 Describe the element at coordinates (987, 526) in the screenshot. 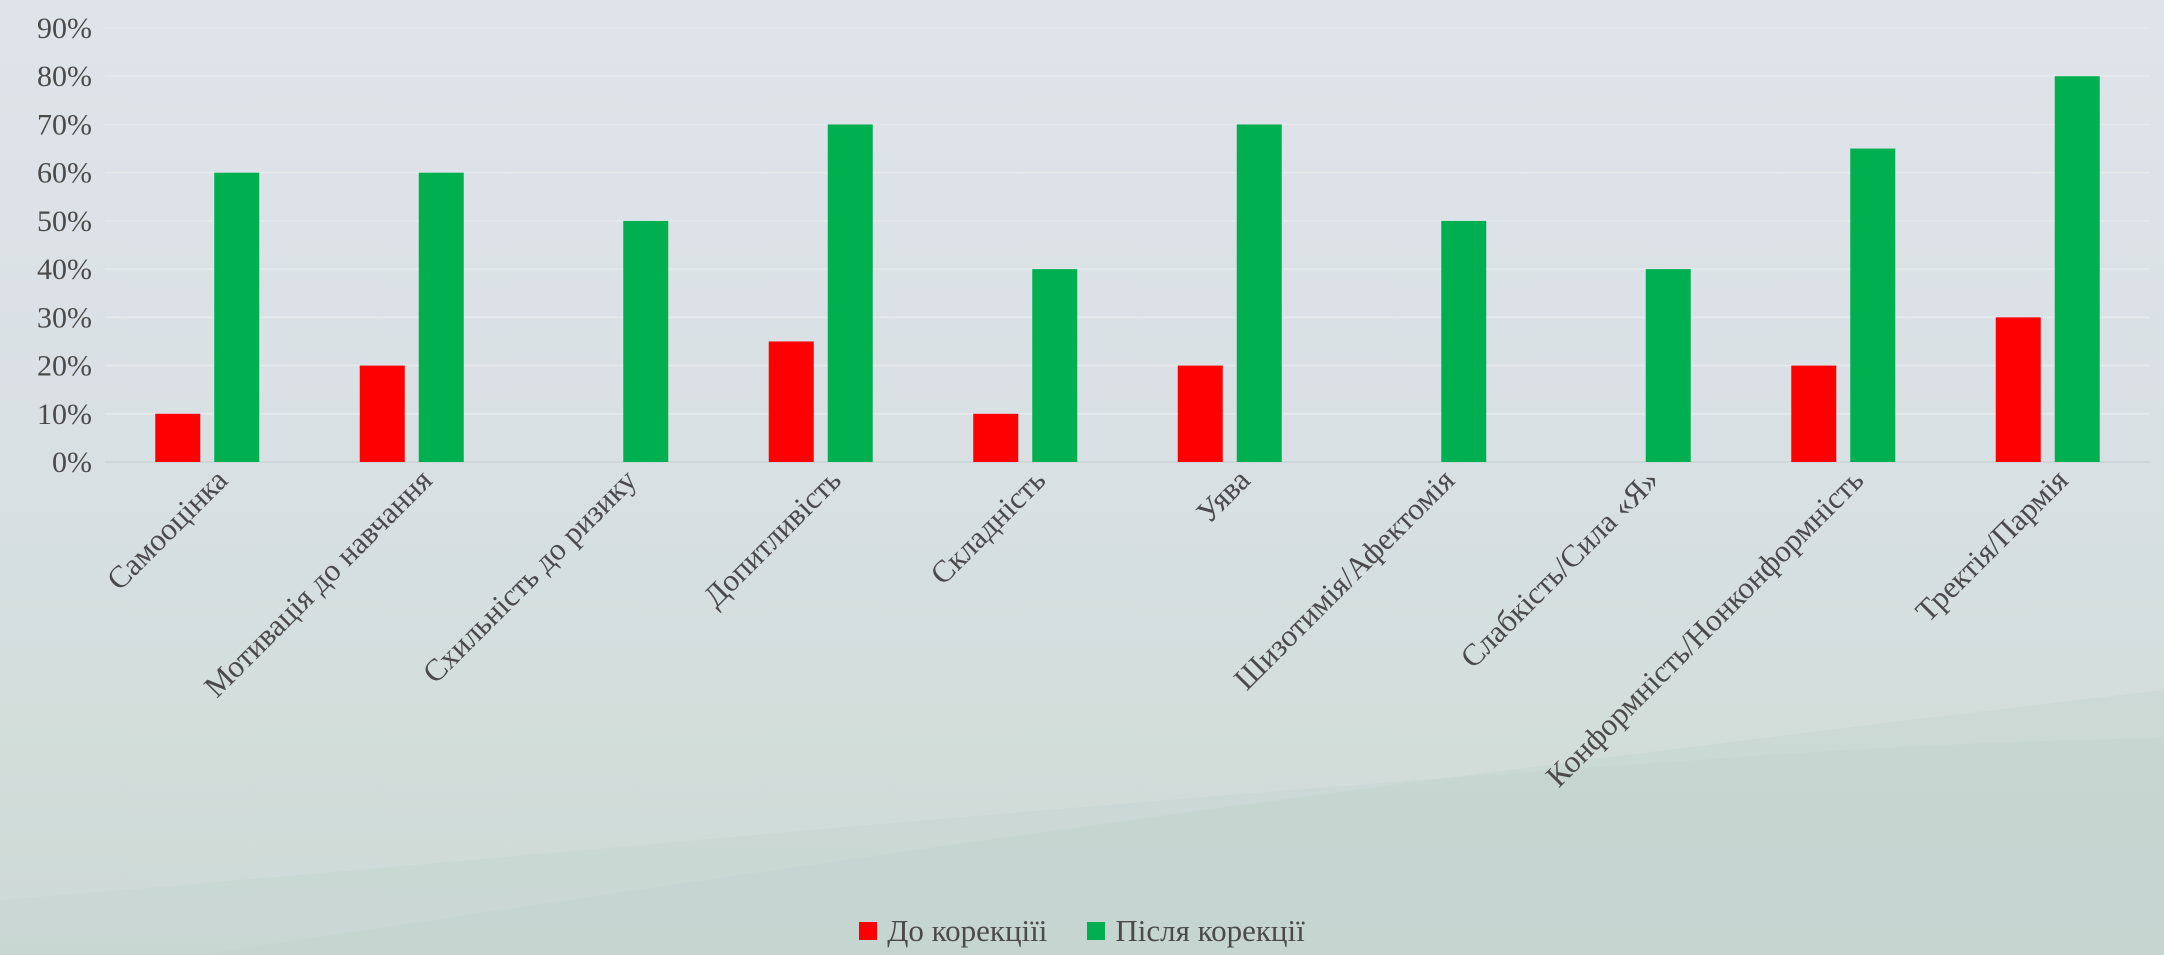

I see `x-category-label: Складність` at that location.